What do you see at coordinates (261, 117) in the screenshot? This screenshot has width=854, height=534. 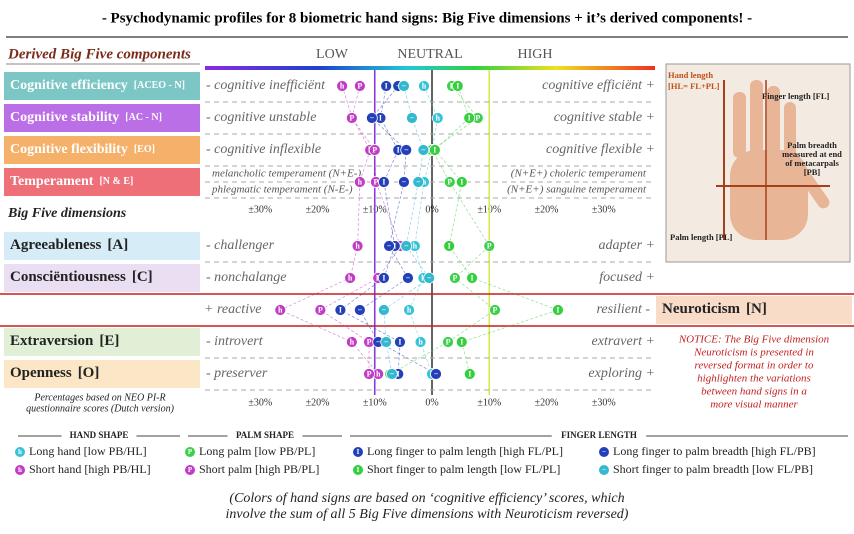 I see `low-label: - cognitive unstable` at bounding box center [261, 117].